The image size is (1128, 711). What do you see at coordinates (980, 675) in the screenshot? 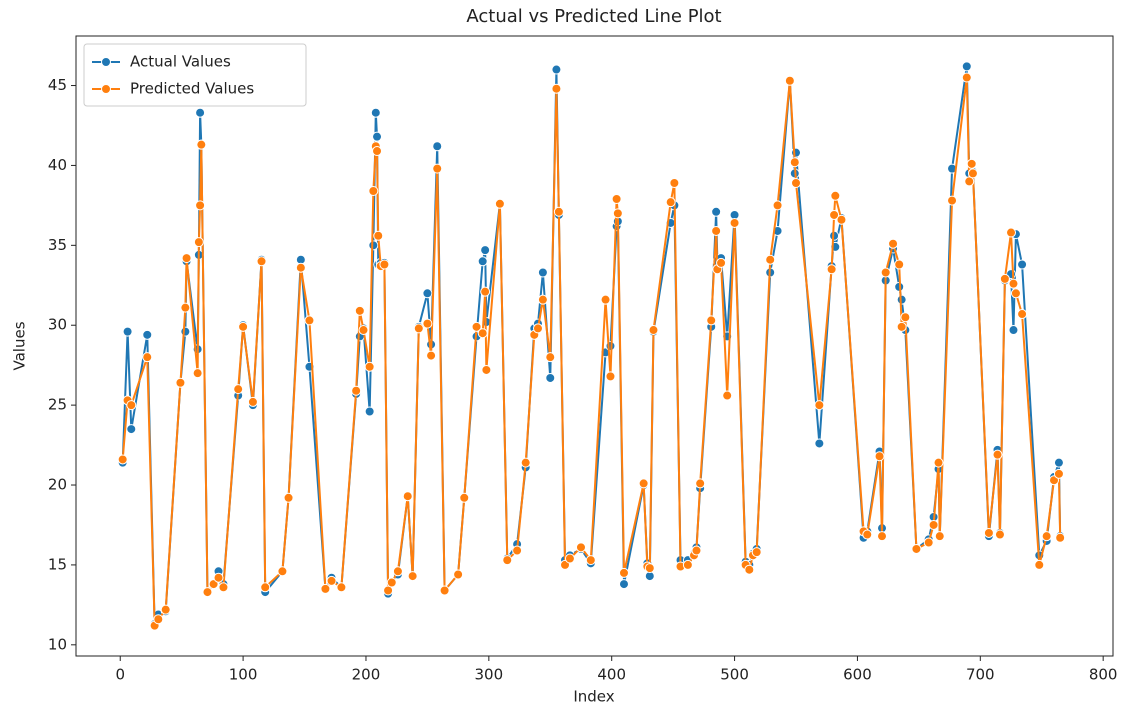
I see `x-tick-label: 700` at bounding box center [980, 675].